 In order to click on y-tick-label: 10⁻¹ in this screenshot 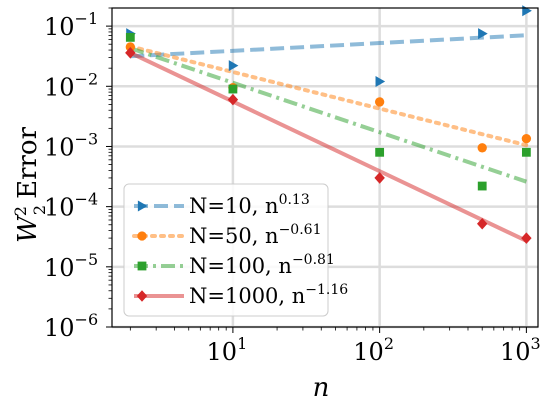, I will do `click(71, 25)`.